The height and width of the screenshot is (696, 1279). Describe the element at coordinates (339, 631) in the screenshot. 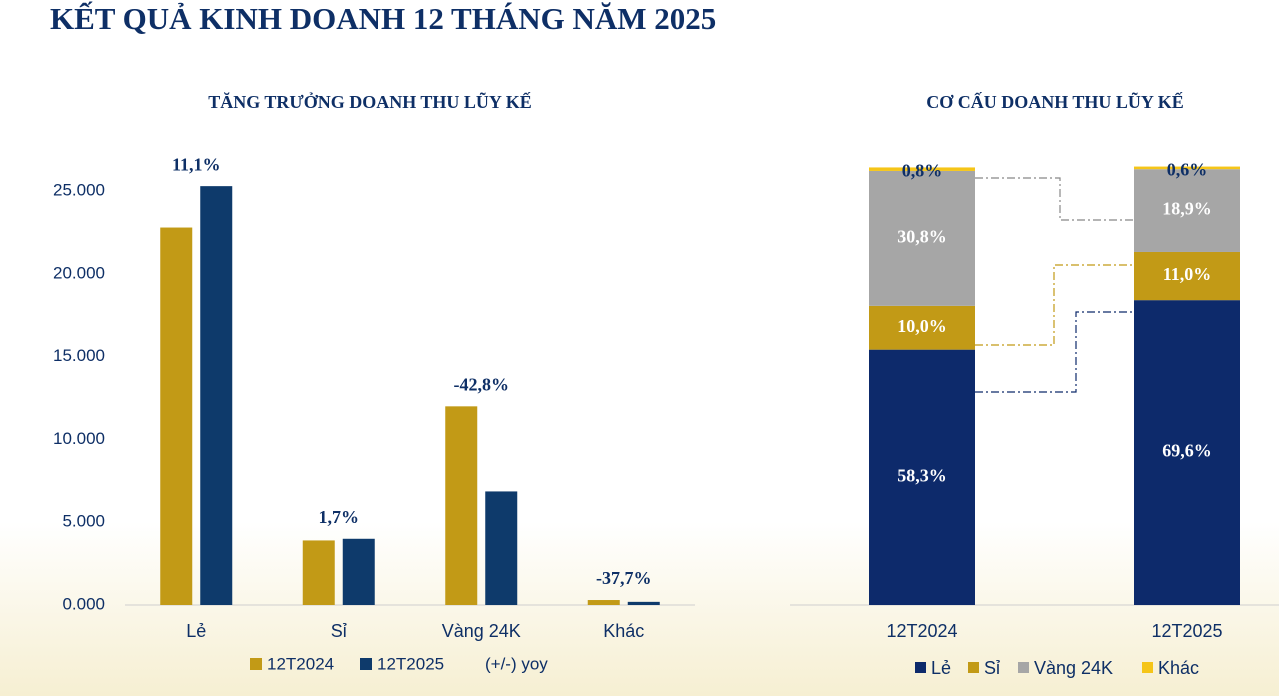

I see `x-tick-label: Sỉ` at that location.